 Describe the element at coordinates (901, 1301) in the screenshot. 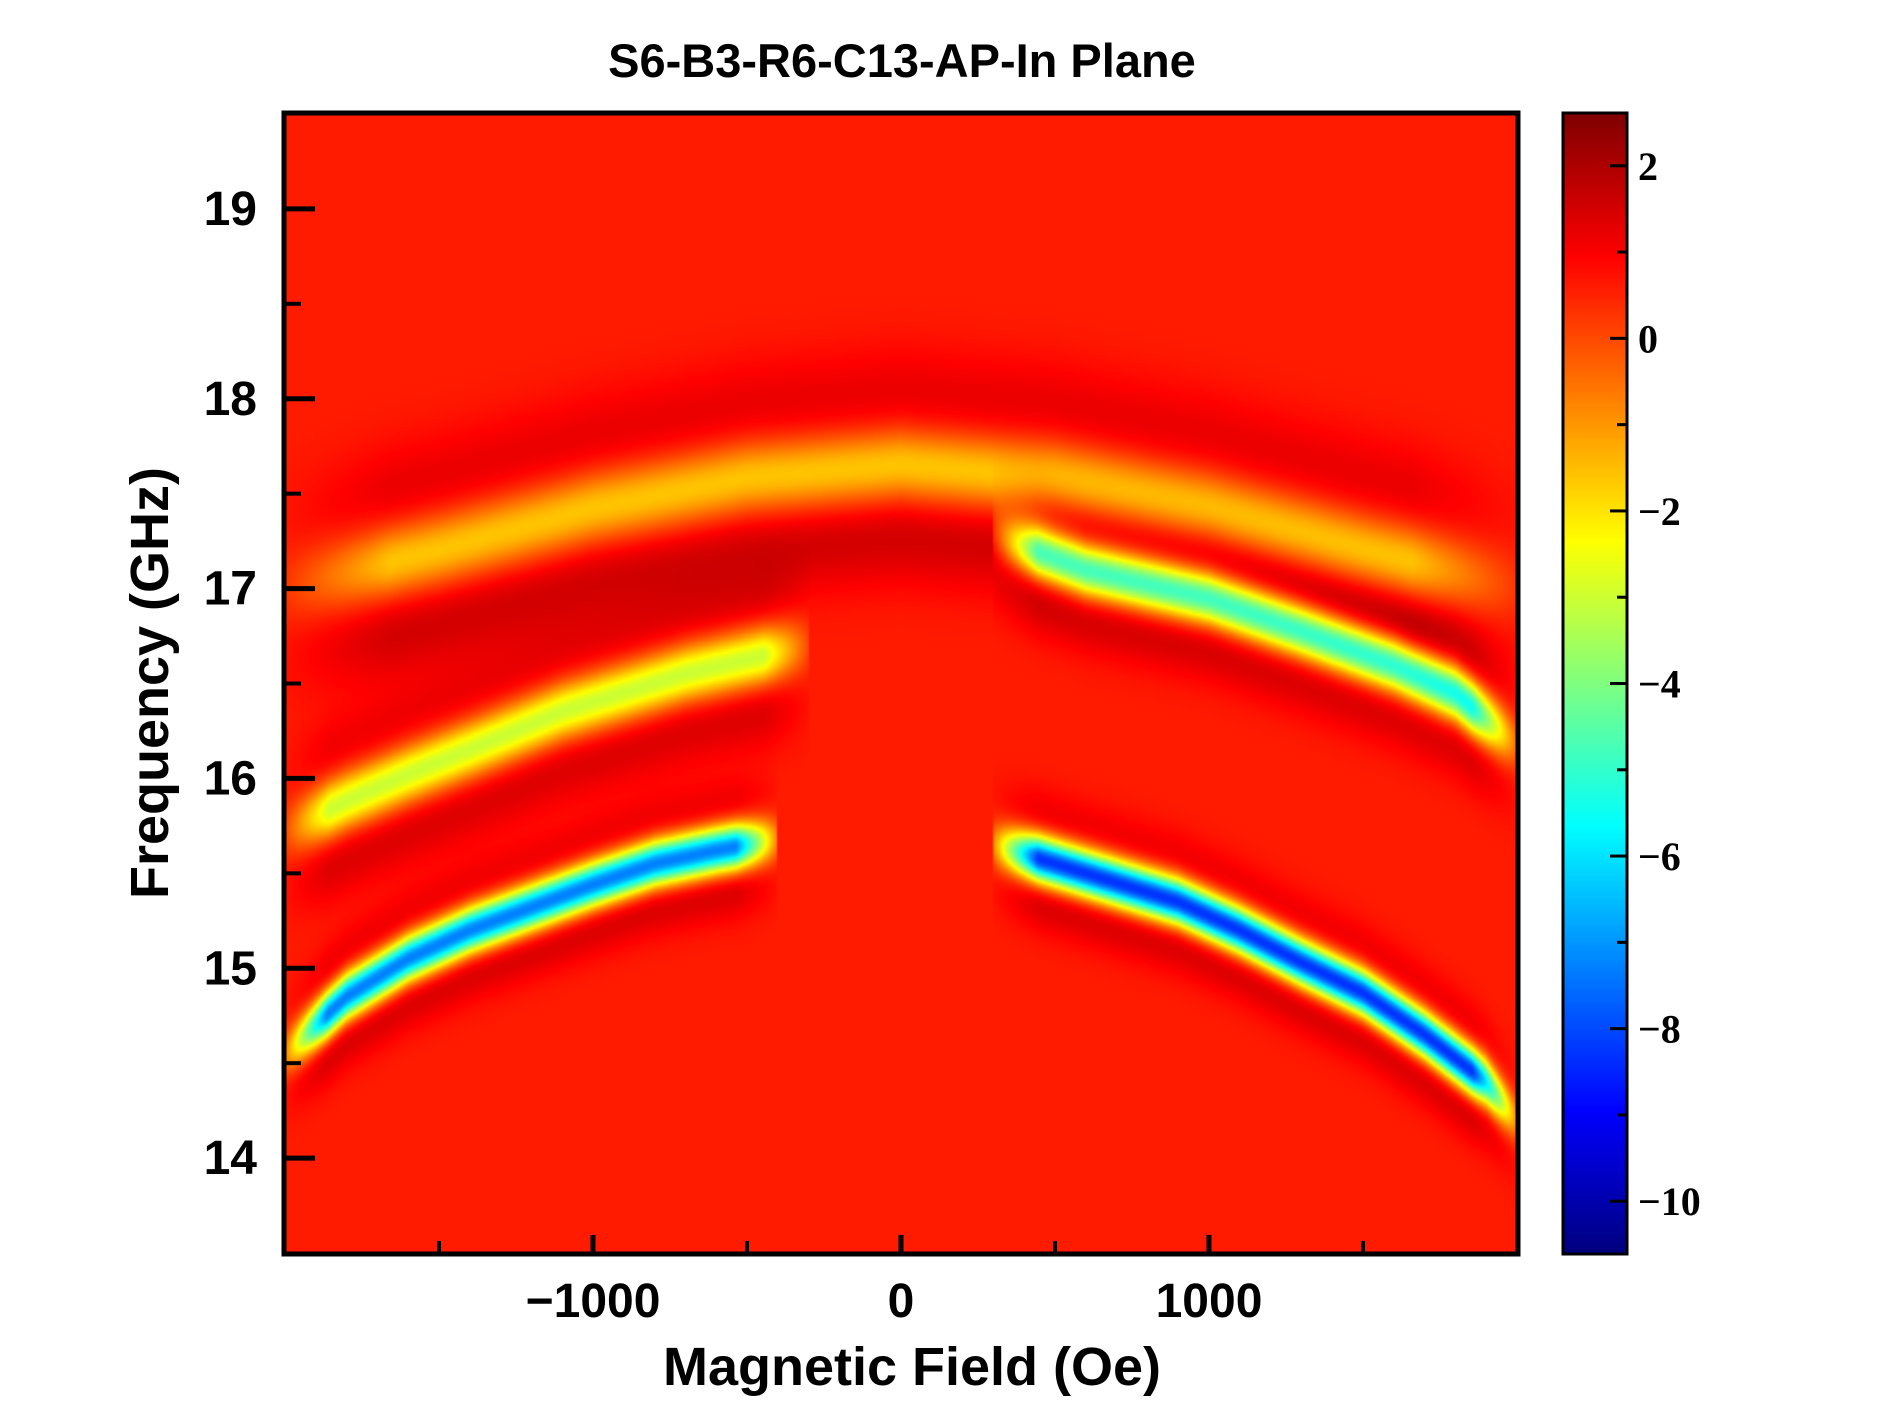

I see `x-tick-label: 0` at that location.